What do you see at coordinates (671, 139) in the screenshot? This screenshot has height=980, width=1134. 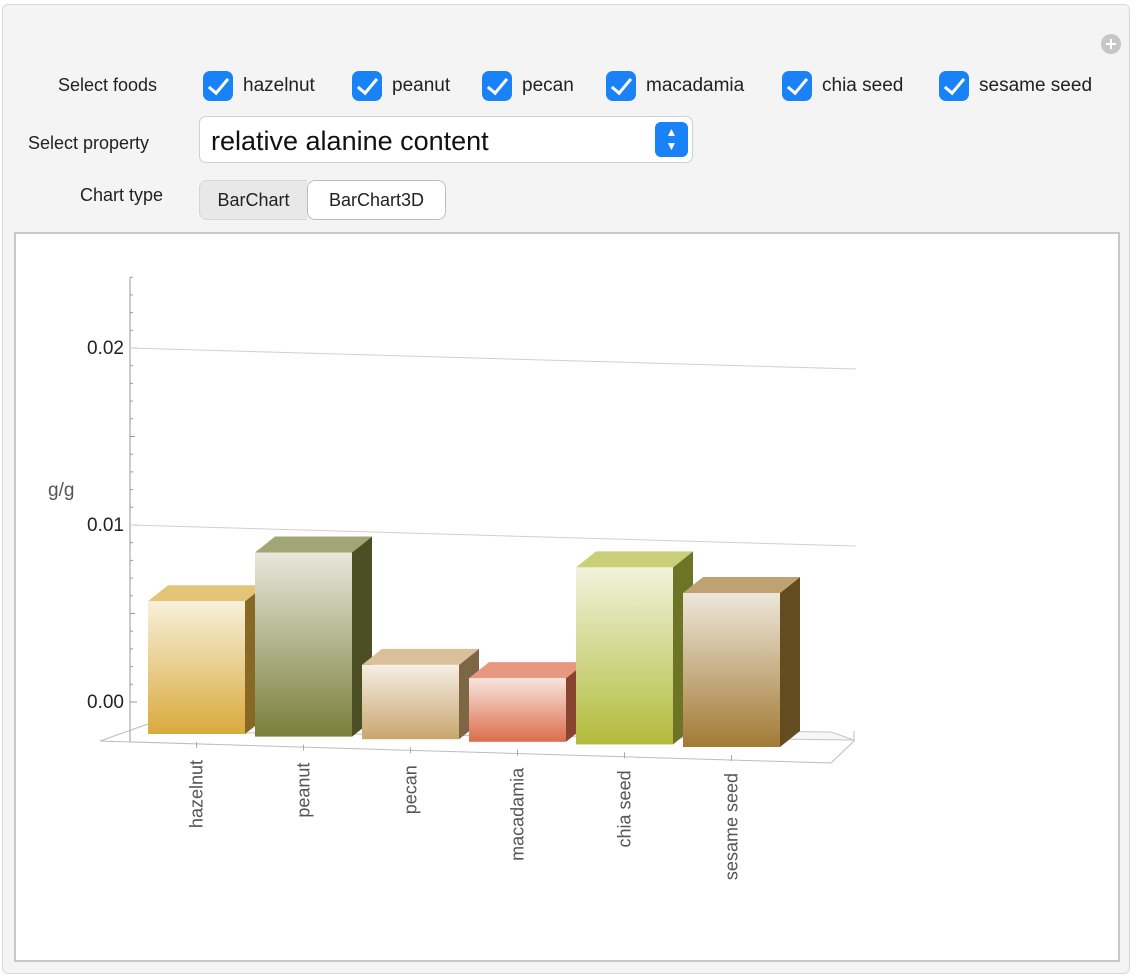 I see `updown-chevron-icon: ▲ ▼` at bounding box center [671, 139].